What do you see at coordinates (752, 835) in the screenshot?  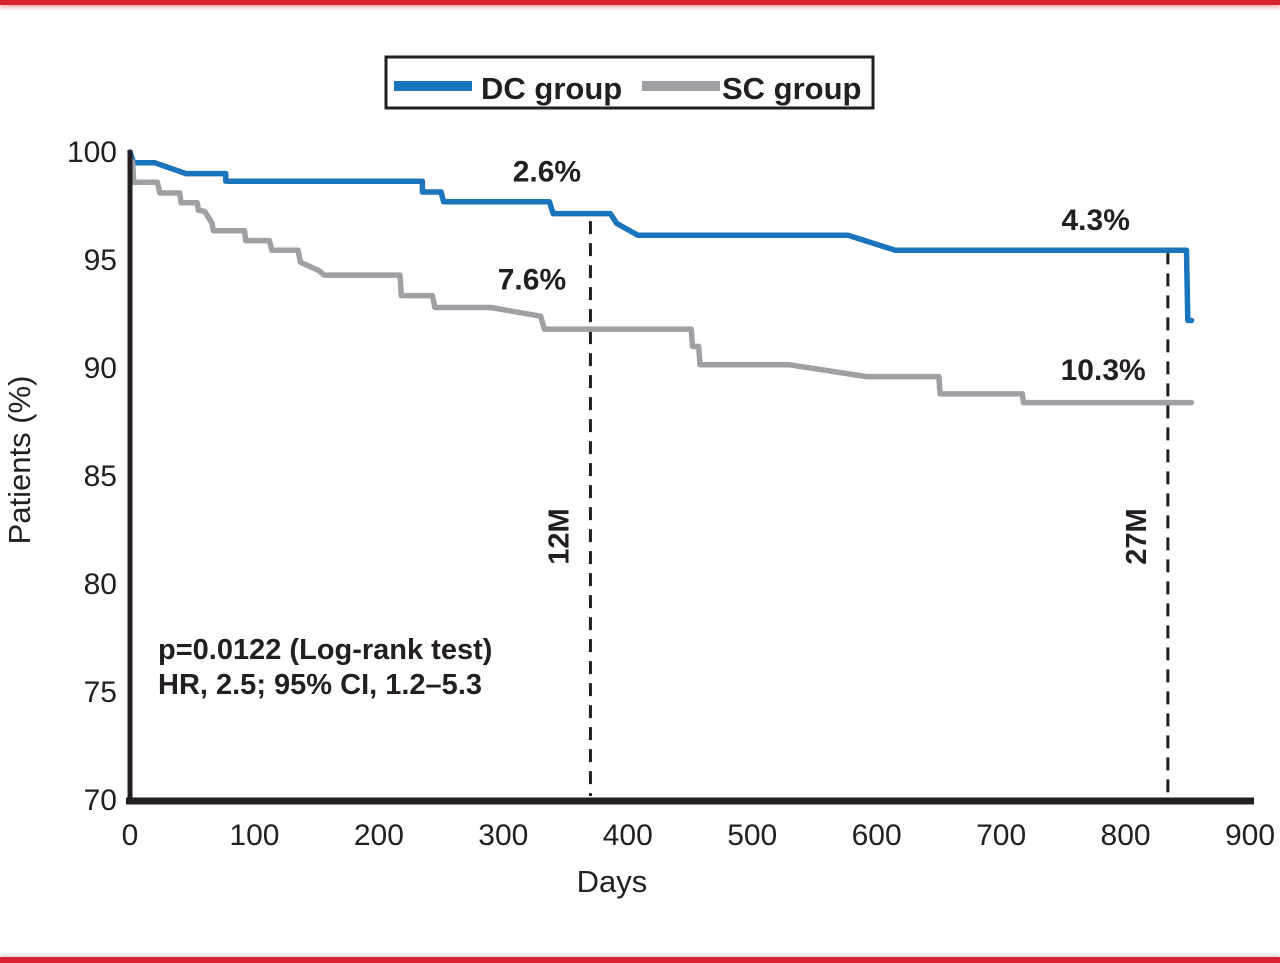 I see `x-tick-label: 500` at bounding box center [752, 835].